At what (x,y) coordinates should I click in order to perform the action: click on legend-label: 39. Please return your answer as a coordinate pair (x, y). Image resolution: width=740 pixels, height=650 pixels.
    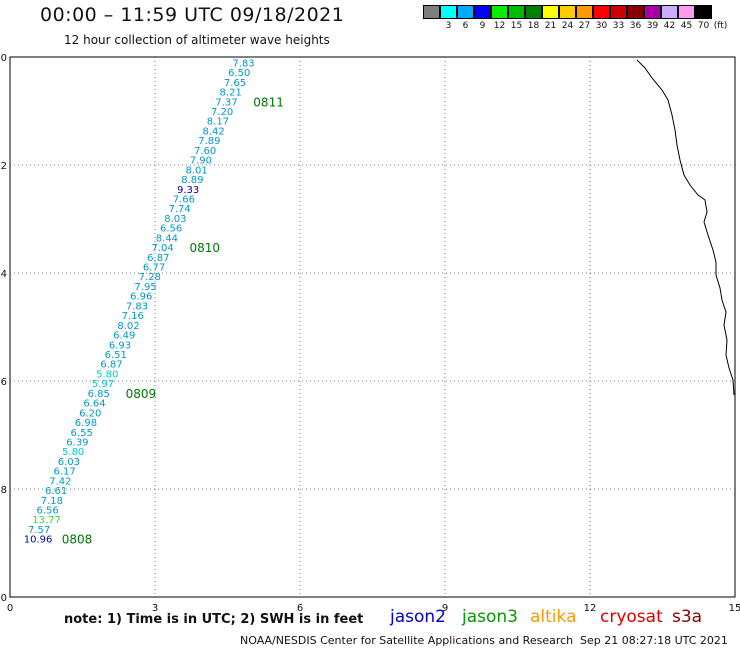
    Looking at the image, I should click on (652, 26).